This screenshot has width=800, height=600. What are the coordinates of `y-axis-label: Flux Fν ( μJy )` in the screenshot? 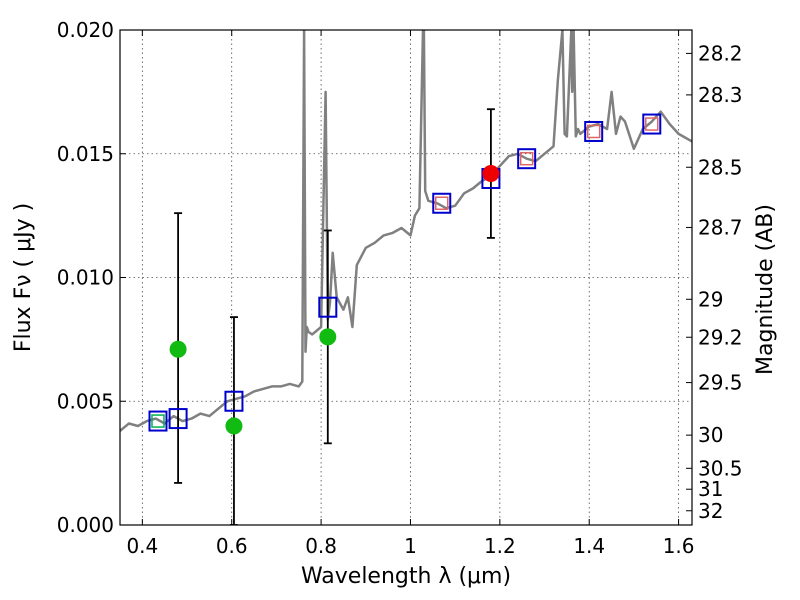 It's located at (23, 277).